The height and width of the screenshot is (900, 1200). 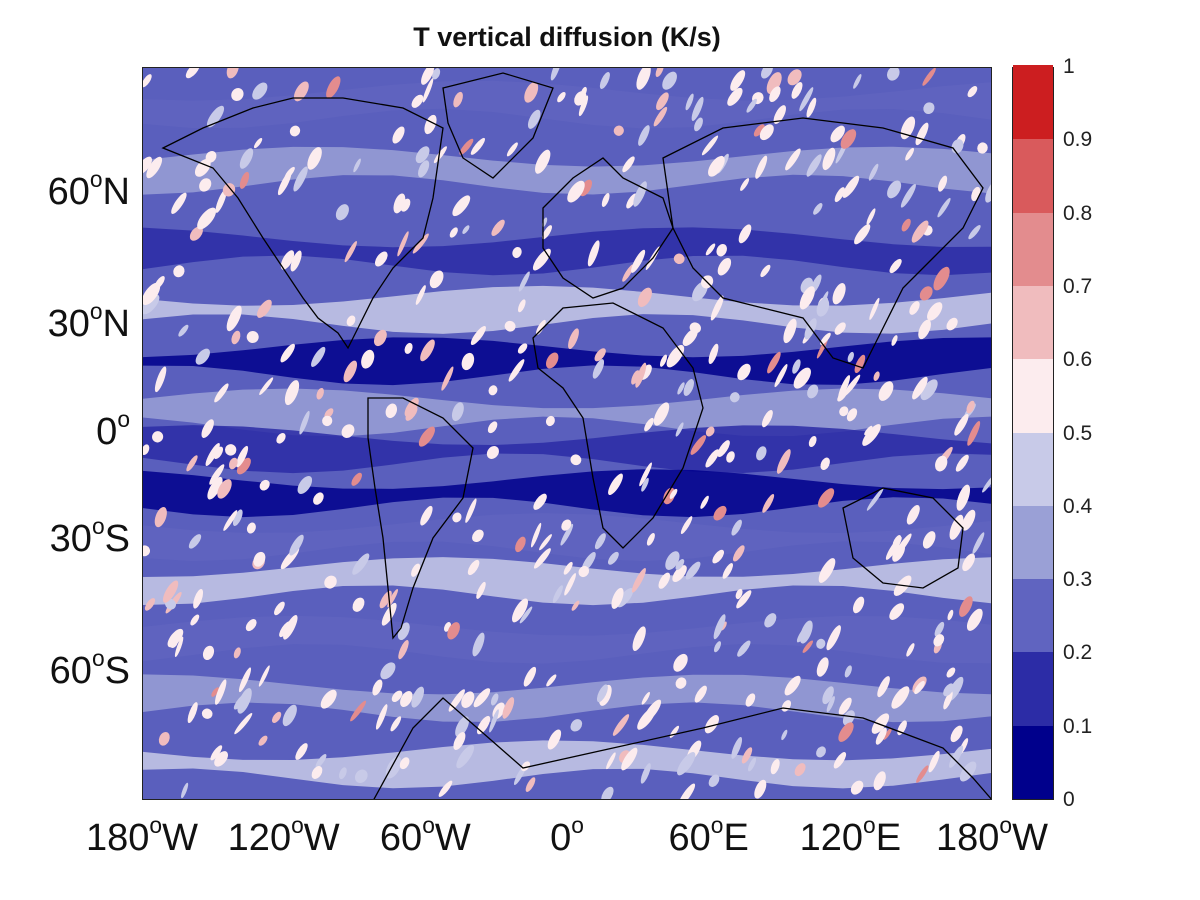 What do you see at coordinates (567, 37) in the screenshot?
I see `chart-title: T vertical diffusion (K/s)` at bounding box center [567, 37].